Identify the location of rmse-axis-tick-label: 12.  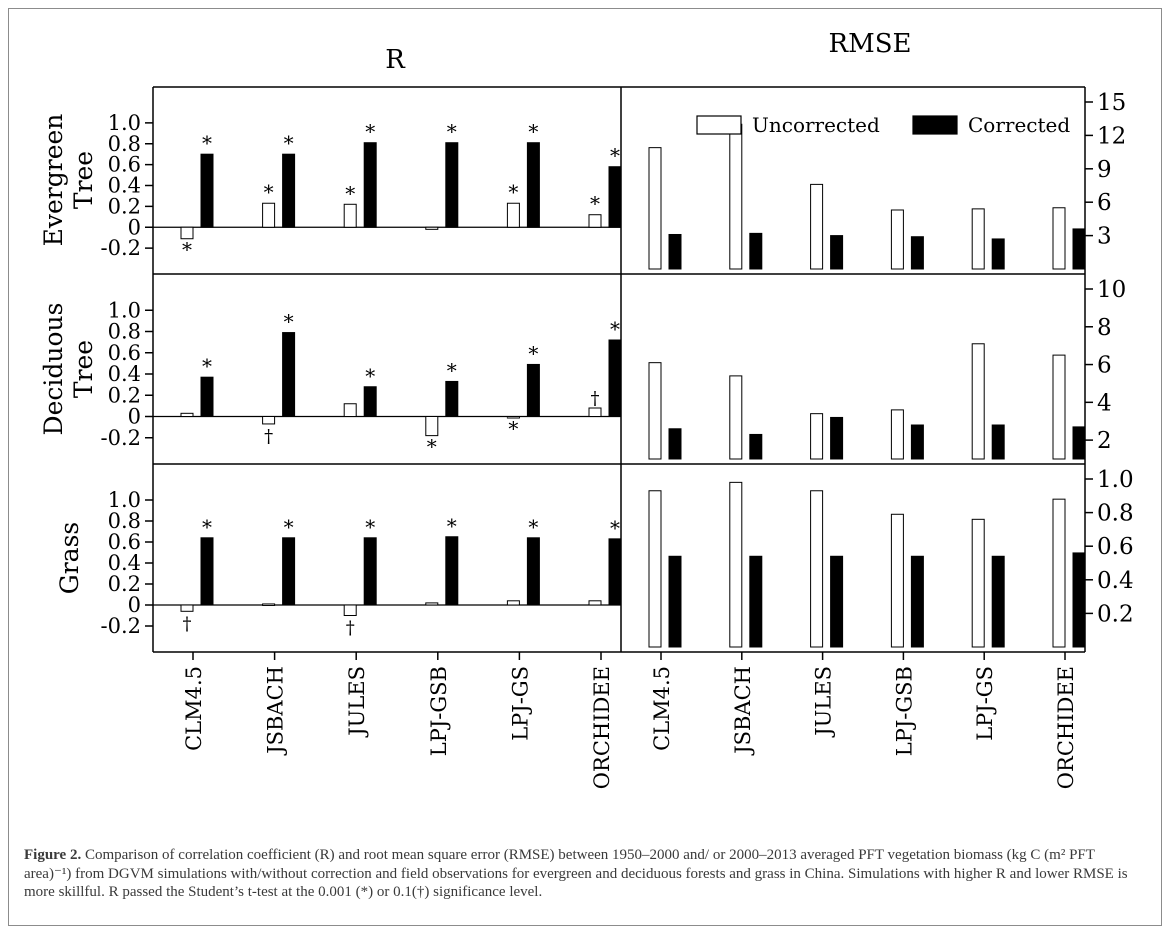
(1111, 136).